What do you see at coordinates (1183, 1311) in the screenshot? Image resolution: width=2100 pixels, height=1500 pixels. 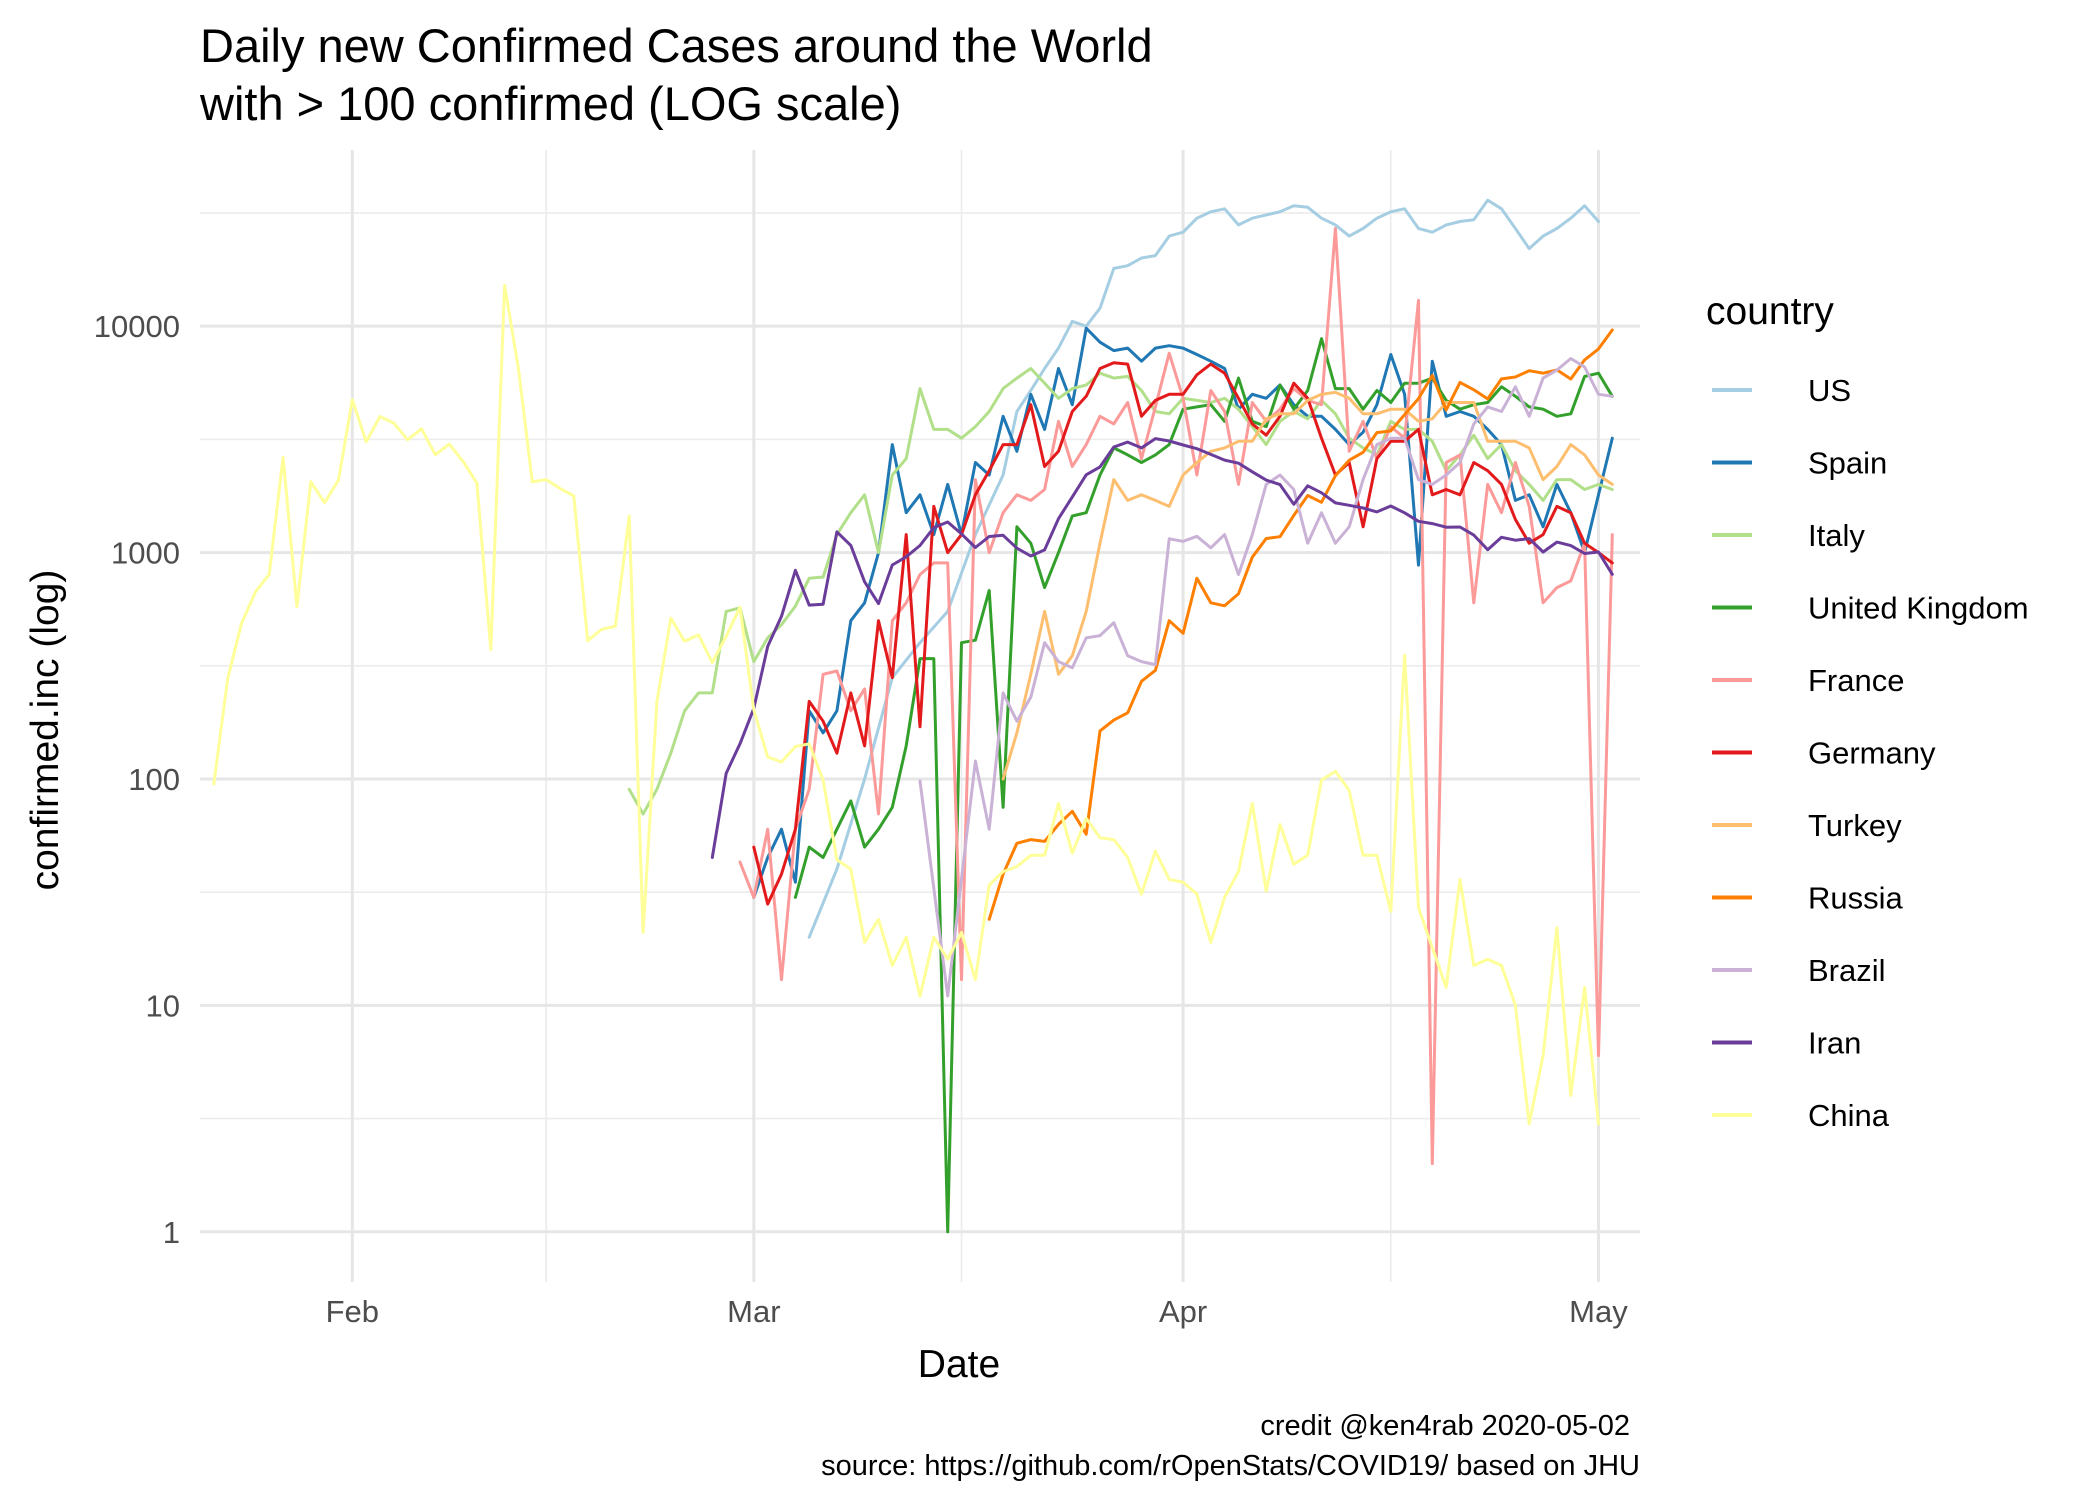 I see `x-tick-label: Apr` at bounding box center [1183, 1311].